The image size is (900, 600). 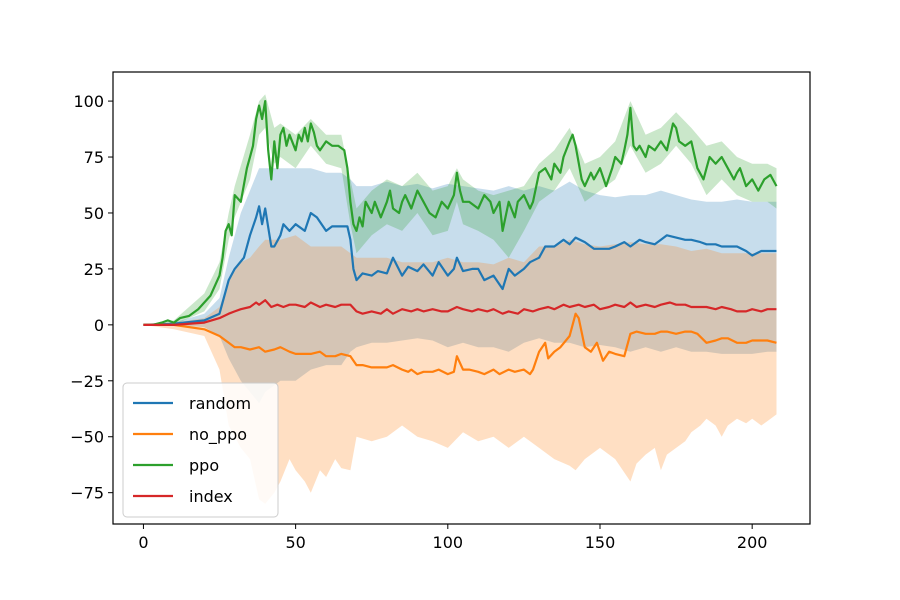 What do you see at coordinates (220, 403) in the screenshot?
I see `legend-label-random: random` at bounding box center [220, 403].